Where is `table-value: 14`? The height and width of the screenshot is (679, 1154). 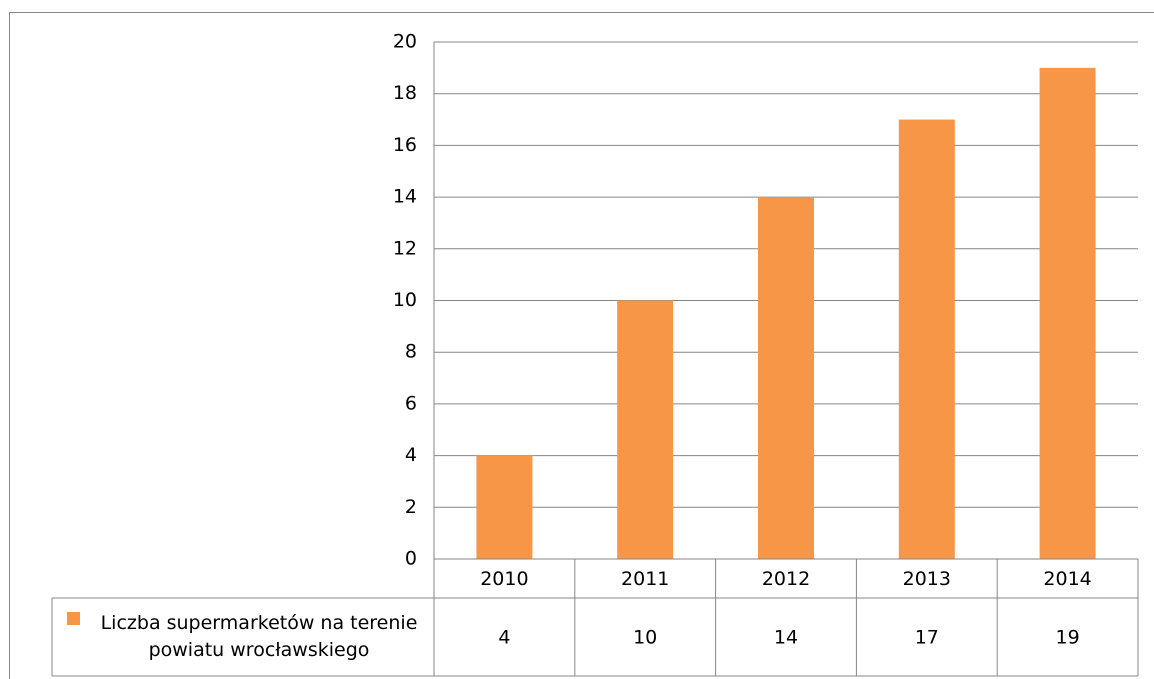
table-value: 14 is located at coordinates (786, 638).